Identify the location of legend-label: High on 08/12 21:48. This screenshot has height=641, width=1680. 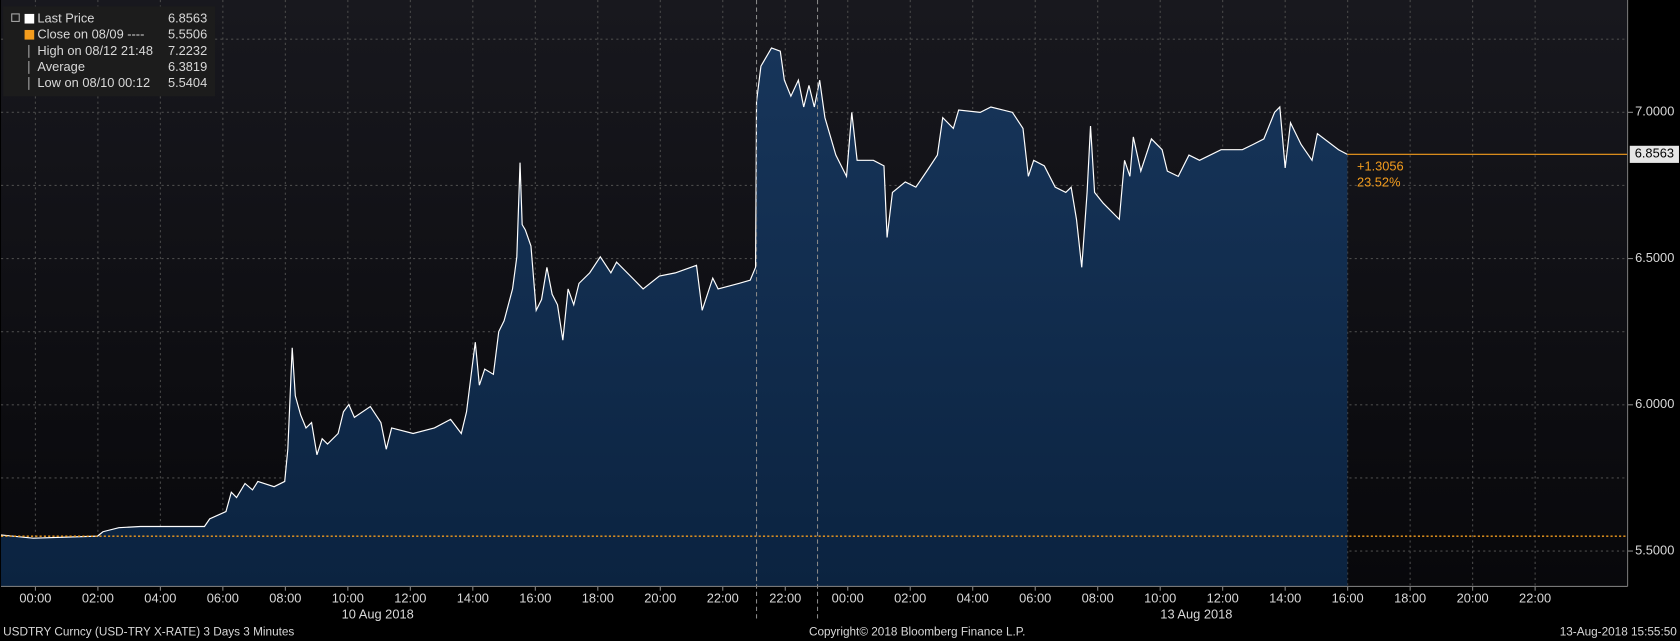
(95, 50).